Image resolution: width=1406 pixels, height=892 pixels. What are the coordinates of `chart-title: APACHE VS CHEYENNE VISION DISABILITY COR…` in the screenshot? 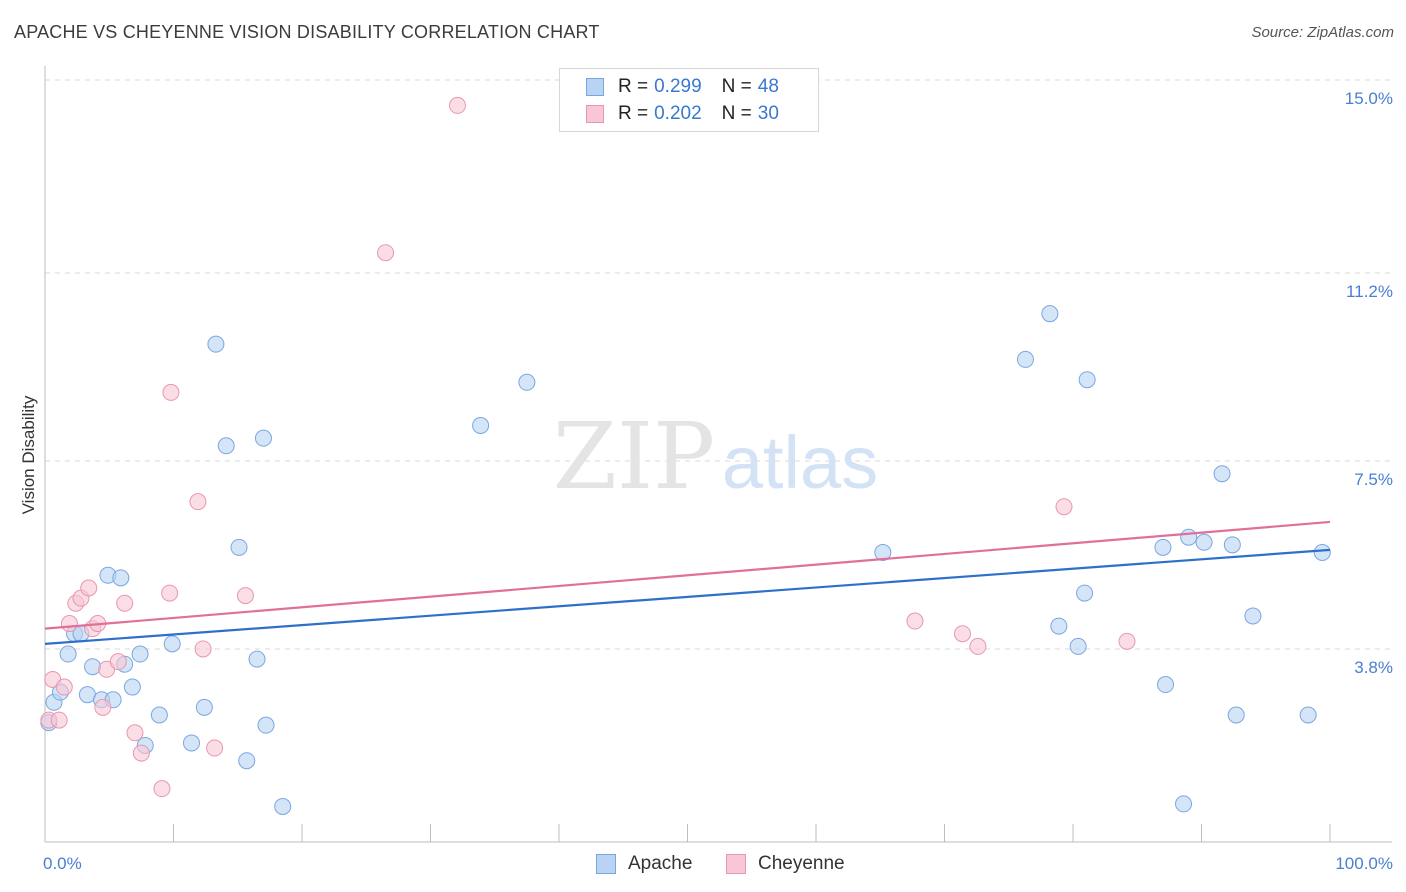 It's located at (307, 32).